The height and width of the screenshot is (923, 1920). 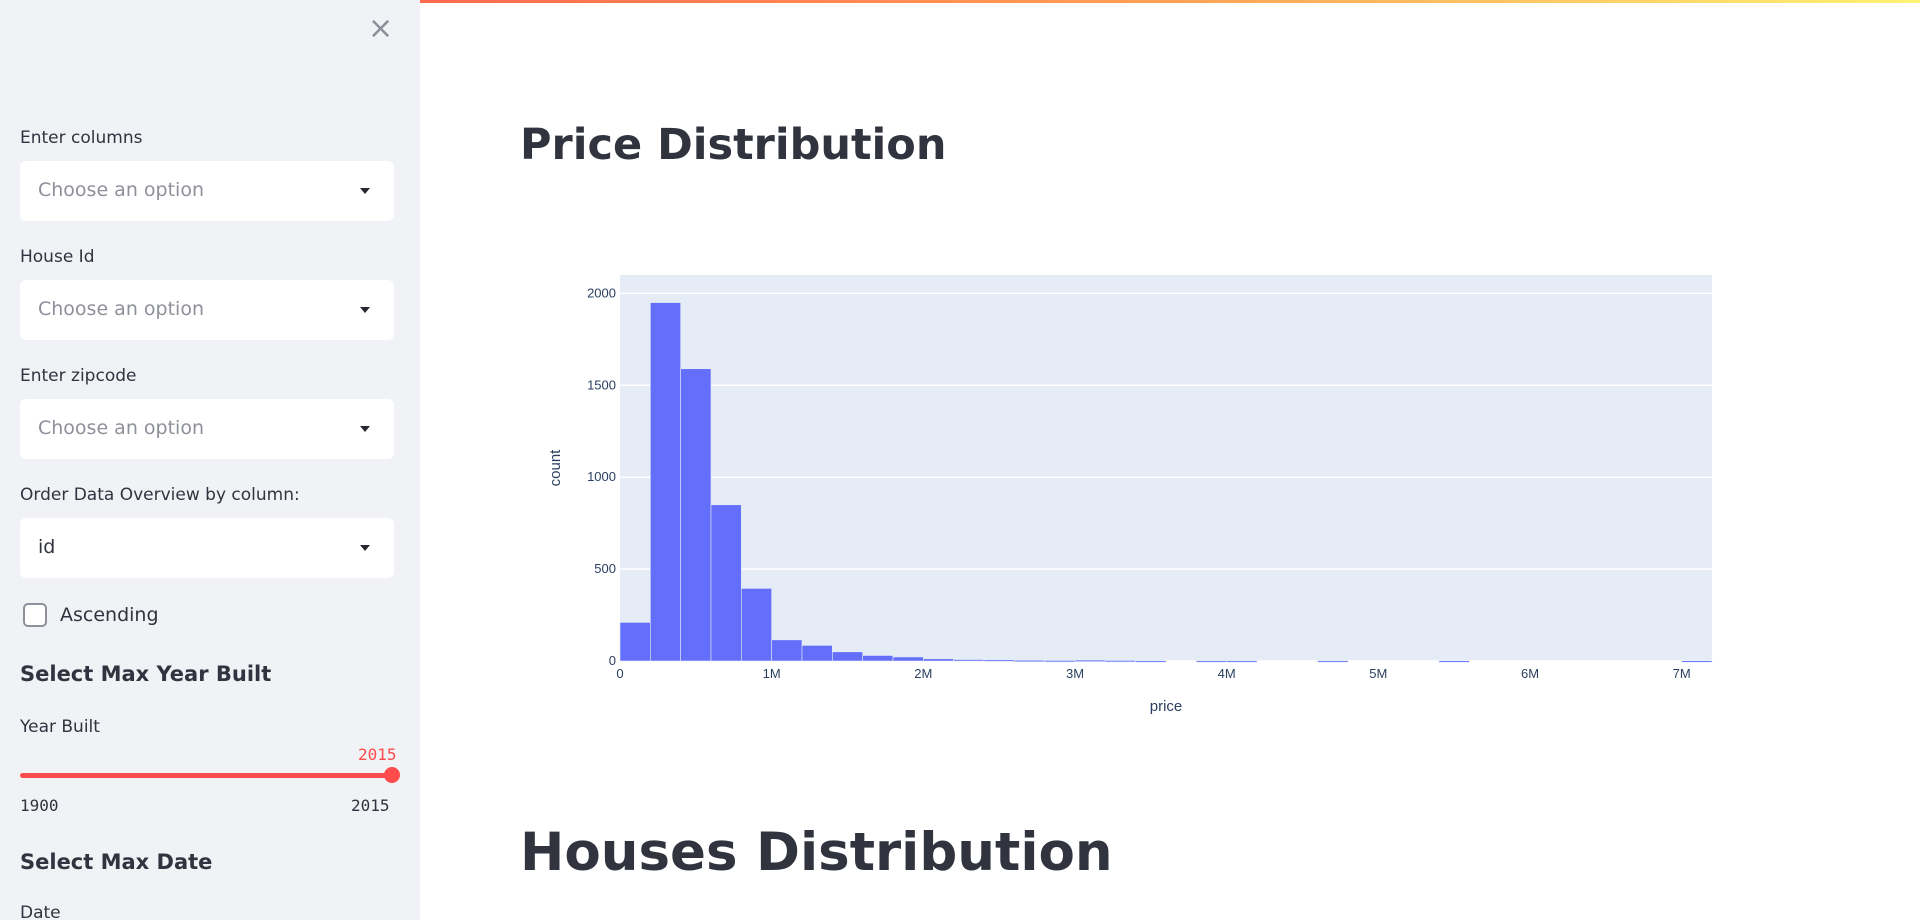 What do you see at coordinates (160, 495) in the screenshot?
I see `order-label: Order Data Overview by column:` at bounding box center [160, 495].